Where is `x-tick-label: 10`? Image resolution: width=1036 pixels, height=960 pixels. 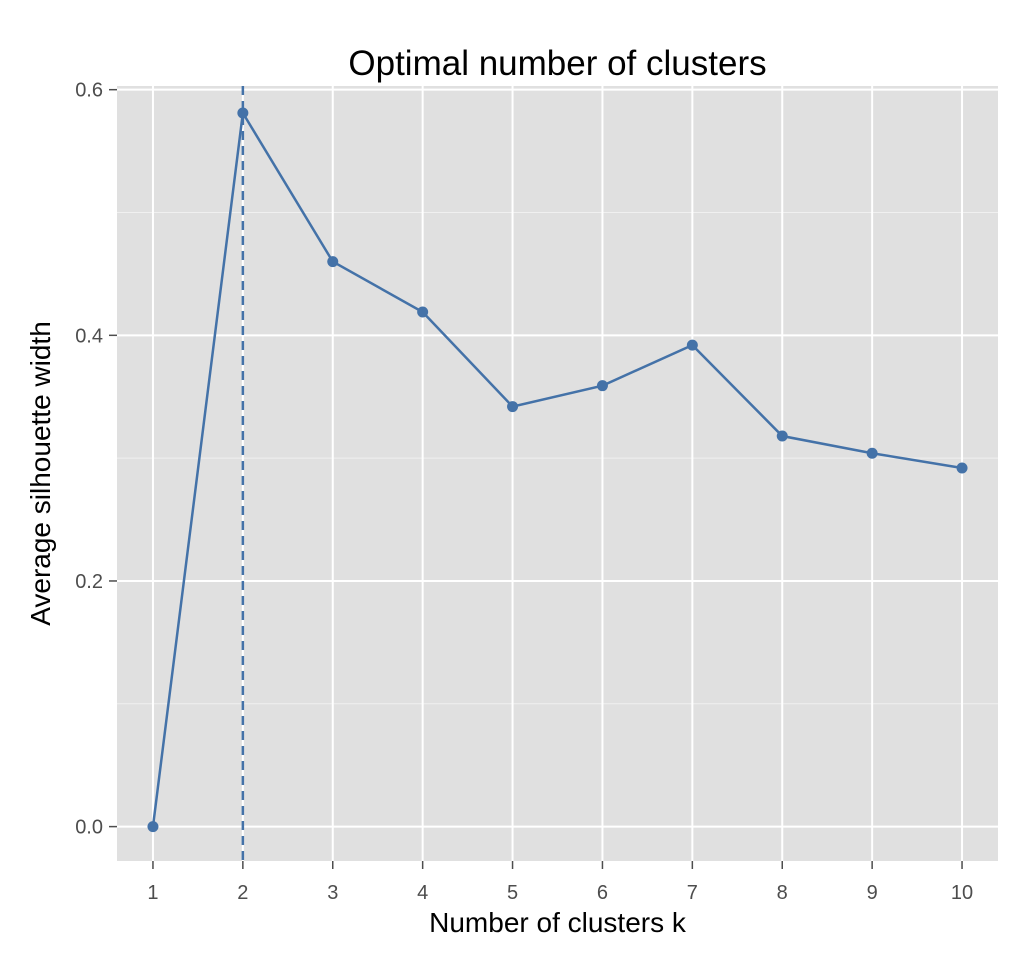 x-tick-label: 10 is located at coordinates (962, 893).